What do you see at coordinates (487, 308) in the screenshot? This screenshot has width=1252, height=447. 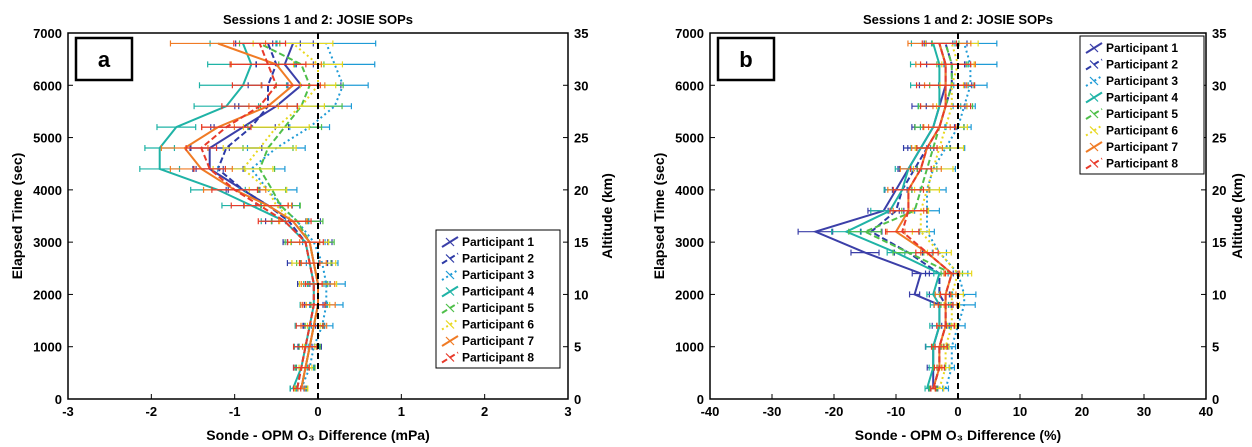 I see `panel-a-legend-item: Participant 5` at bounding box center [487, 308].